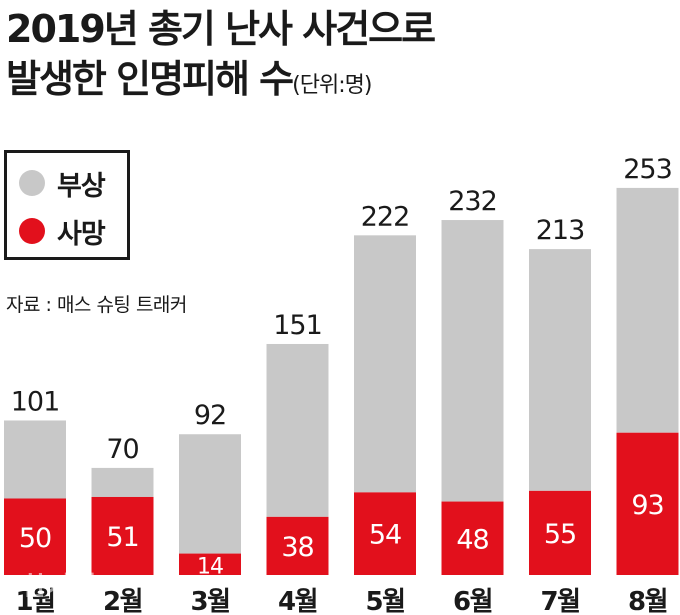 This screenshot has width=680, height=615. Describe the element at coordinates (385, 216) in the screenshot. I see `total-label-5: 222` at that location.